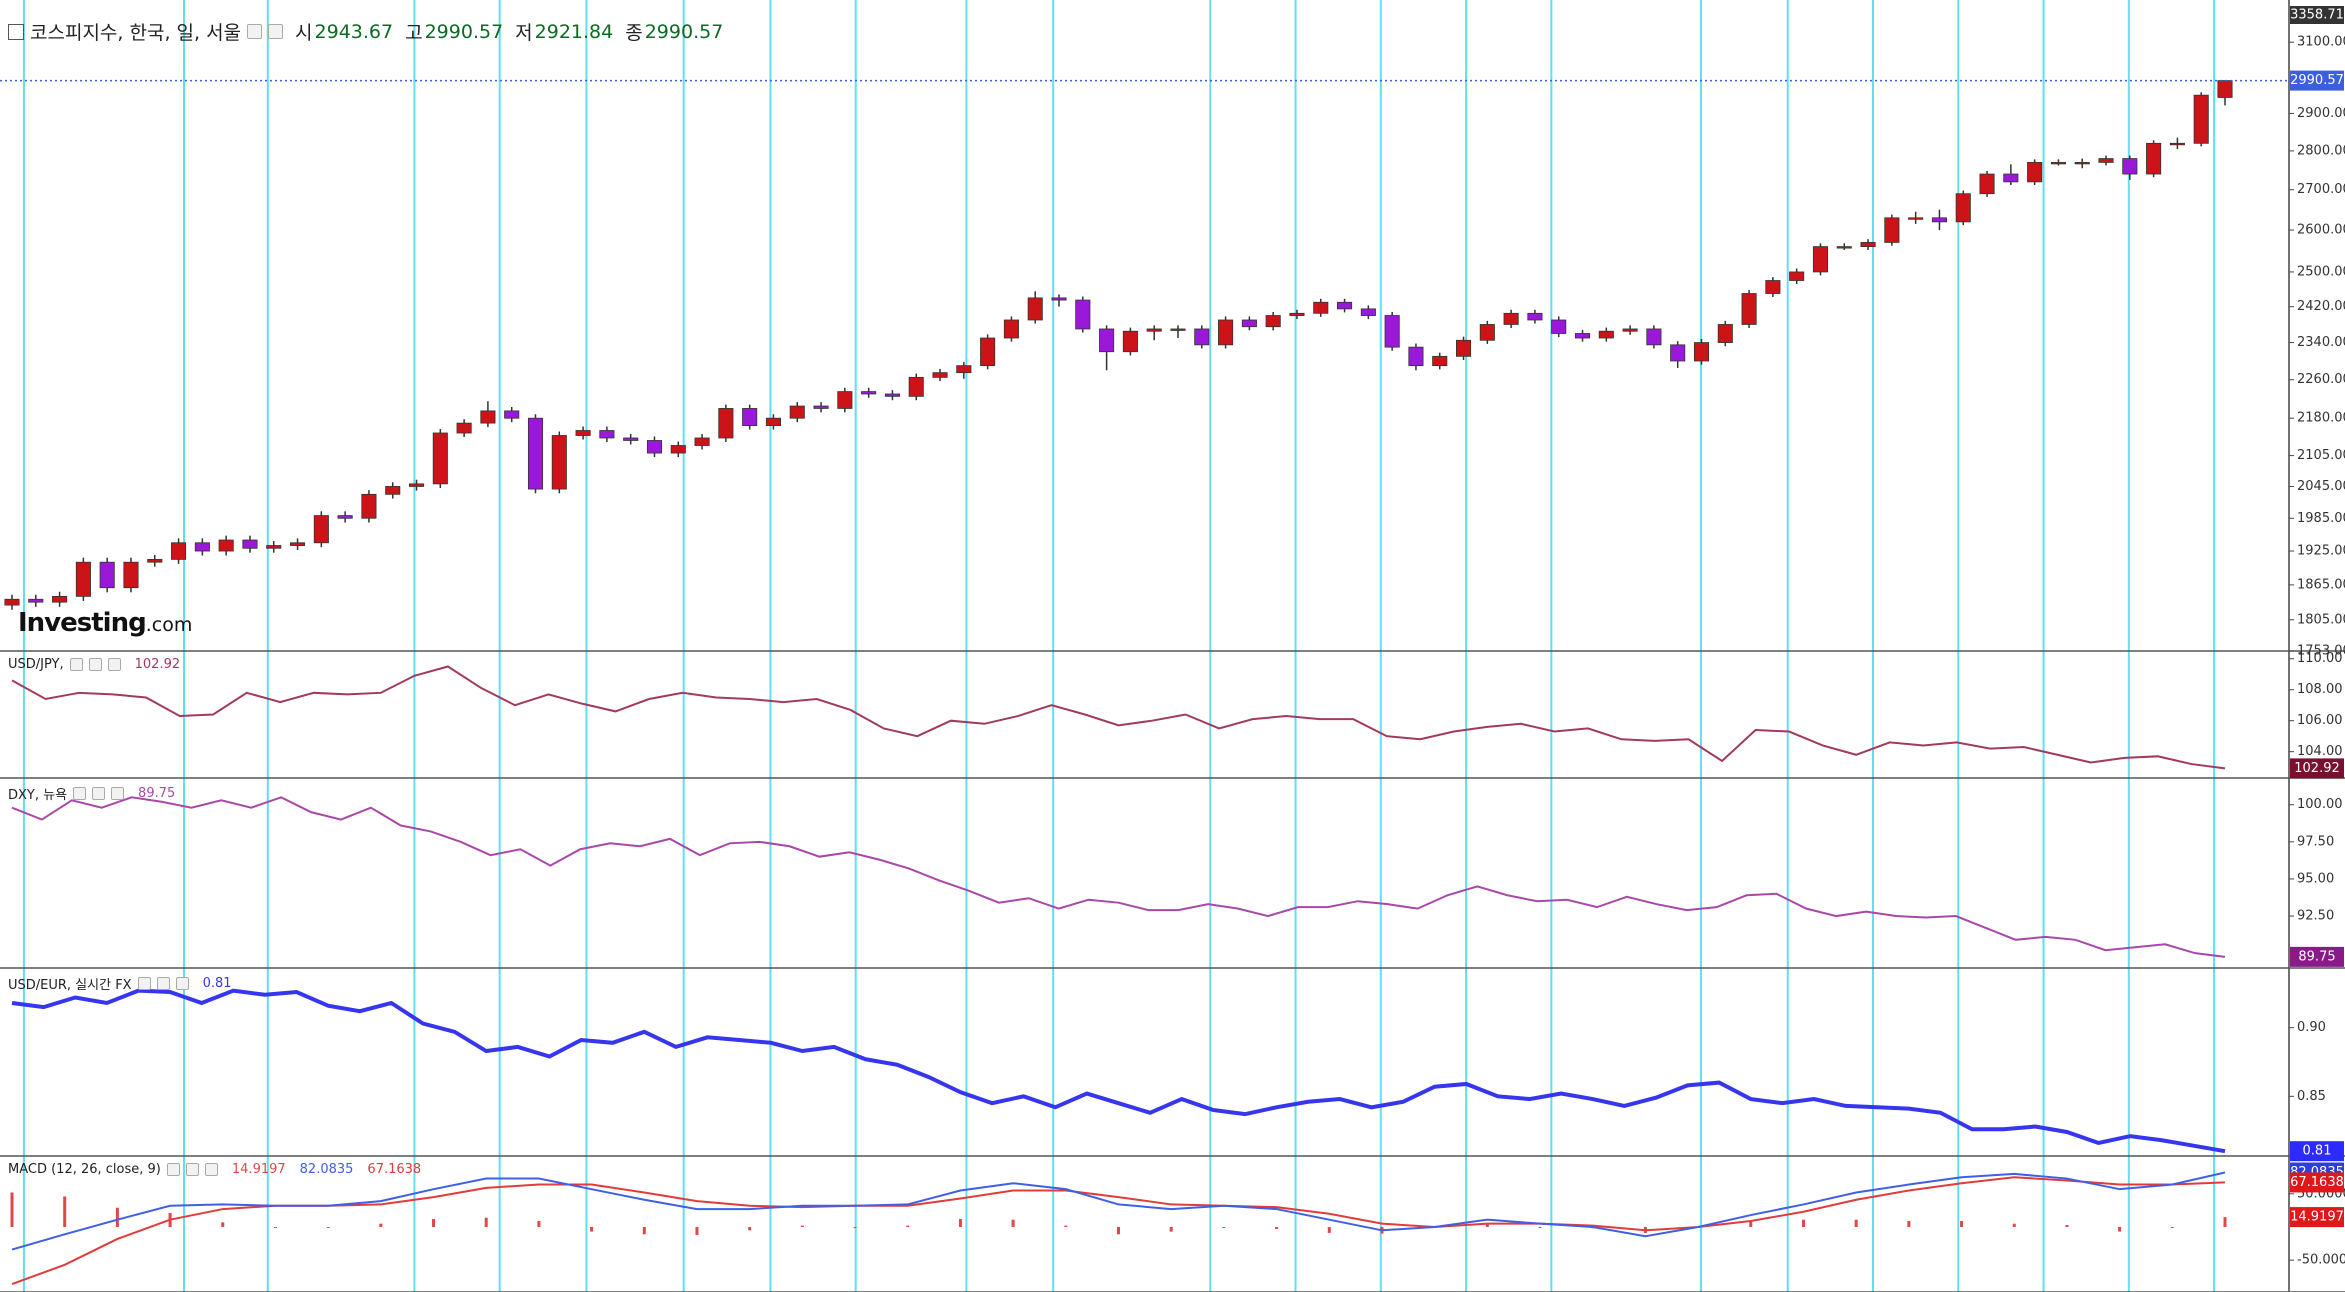  Describe the element at coordinates (169, 625) in the screenshot. I see `logo-suffix: .com` at that location.